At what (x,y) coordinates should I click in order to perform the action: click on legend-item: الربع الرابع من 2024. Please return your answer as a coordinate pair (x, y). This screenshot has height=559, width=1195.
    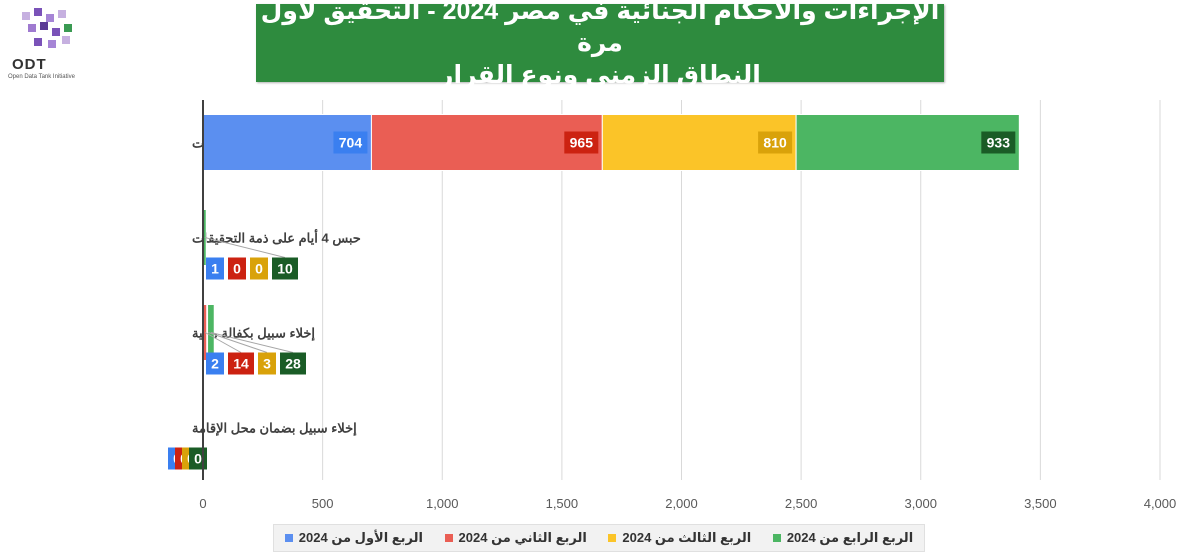
    Looking at the image, I should click on (843, 538).